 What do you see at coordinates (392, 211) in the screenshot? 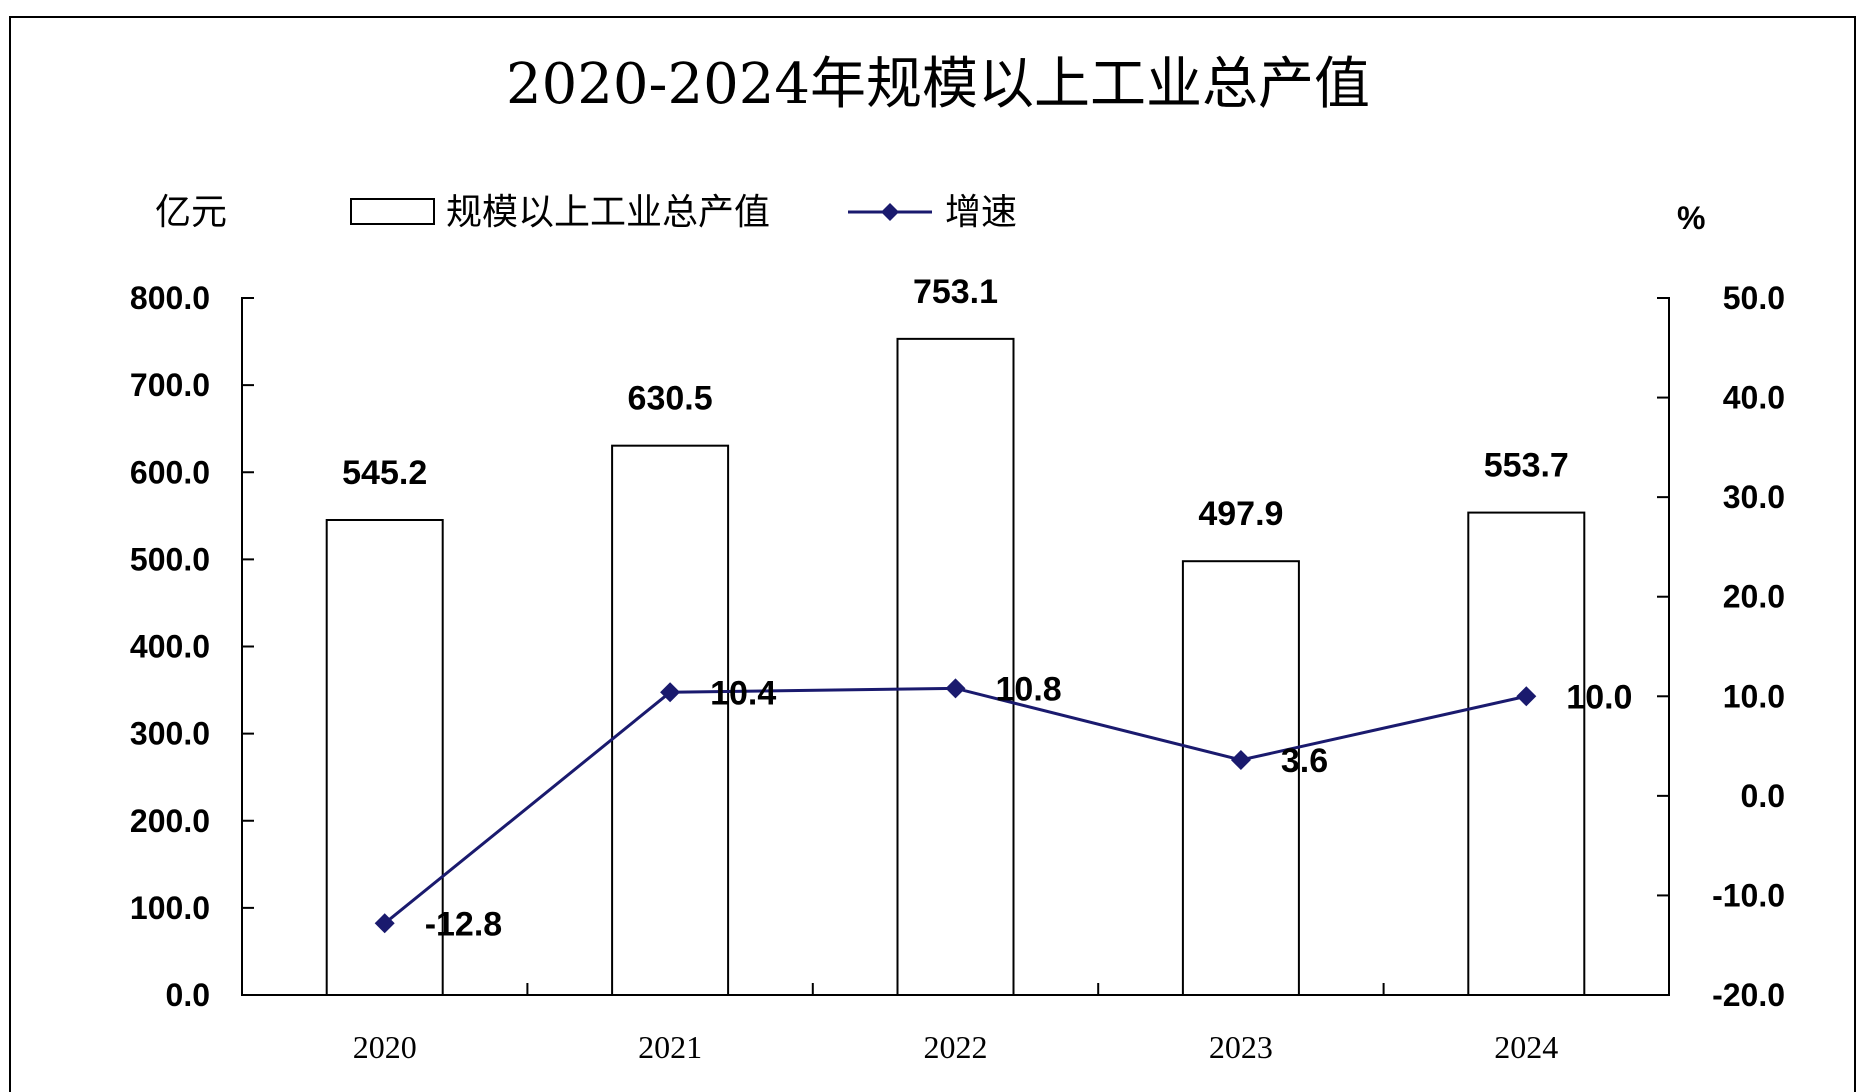
I see `legend-swatch-bars` at bounding box center [392, 211].